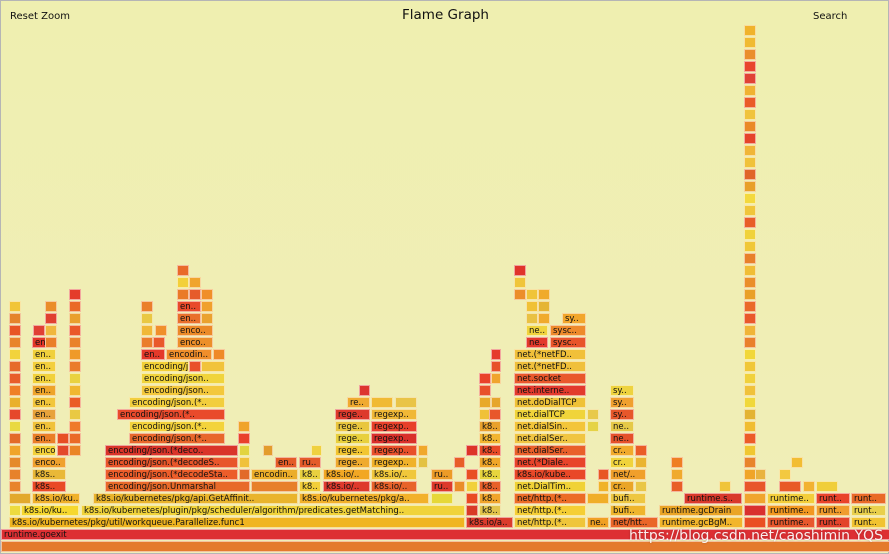  Describe the element at coordinates (550, 354) in the screenshot. I see `flame-frame: net.(*netFD..` at that location.